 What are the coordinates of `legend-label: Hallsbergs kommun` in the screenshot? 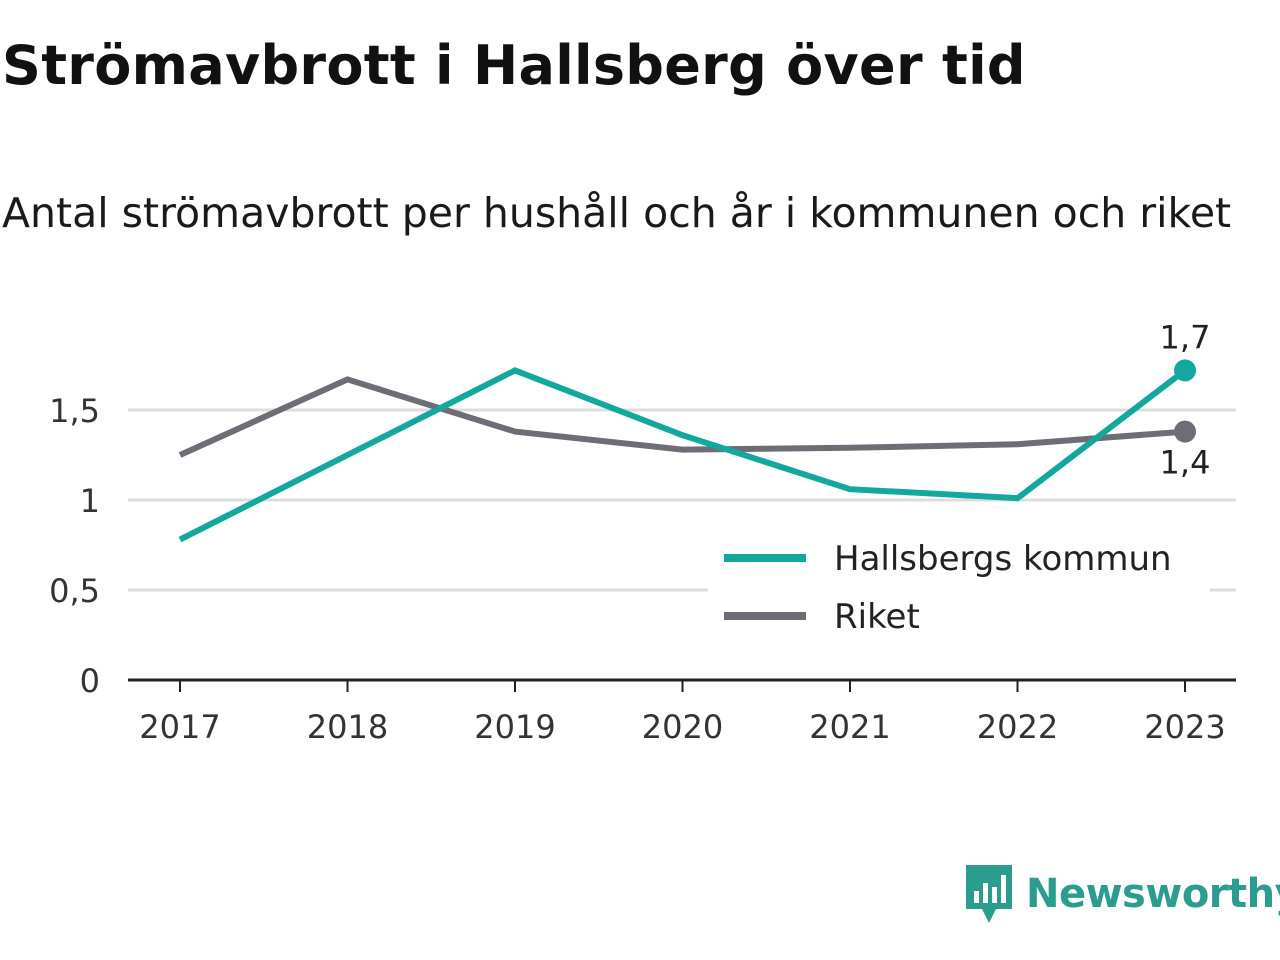 It's located at (1003, 559).